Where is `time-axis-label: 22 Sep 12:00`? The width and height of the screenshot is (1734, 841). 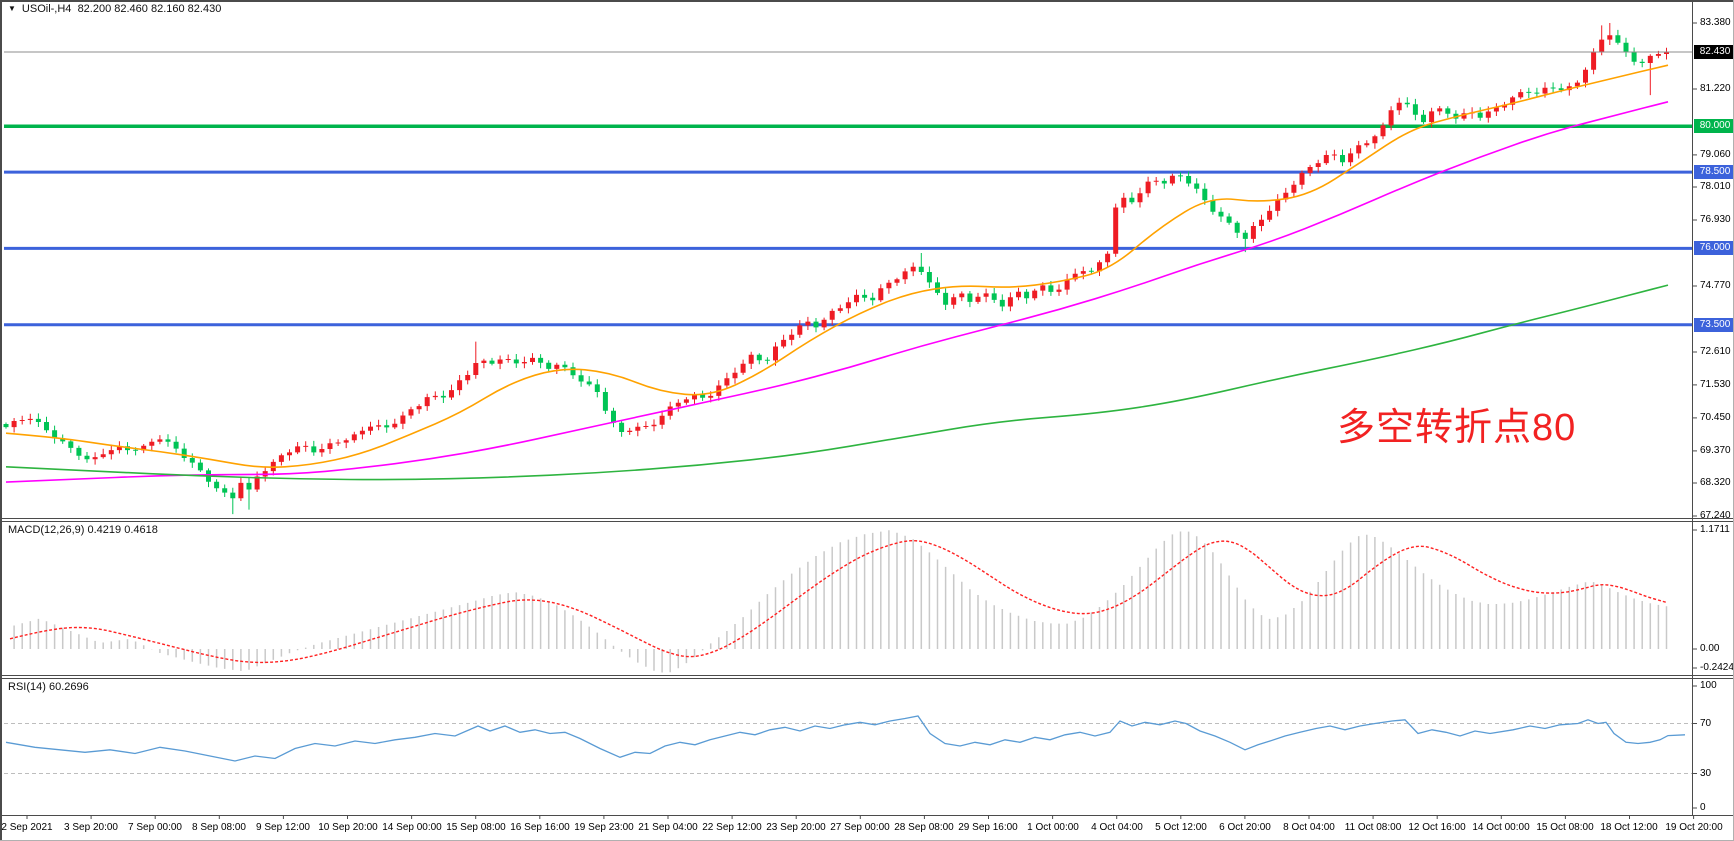
time-axis-label: 22 Sep 12:00 is located at coordinates (732, 827).